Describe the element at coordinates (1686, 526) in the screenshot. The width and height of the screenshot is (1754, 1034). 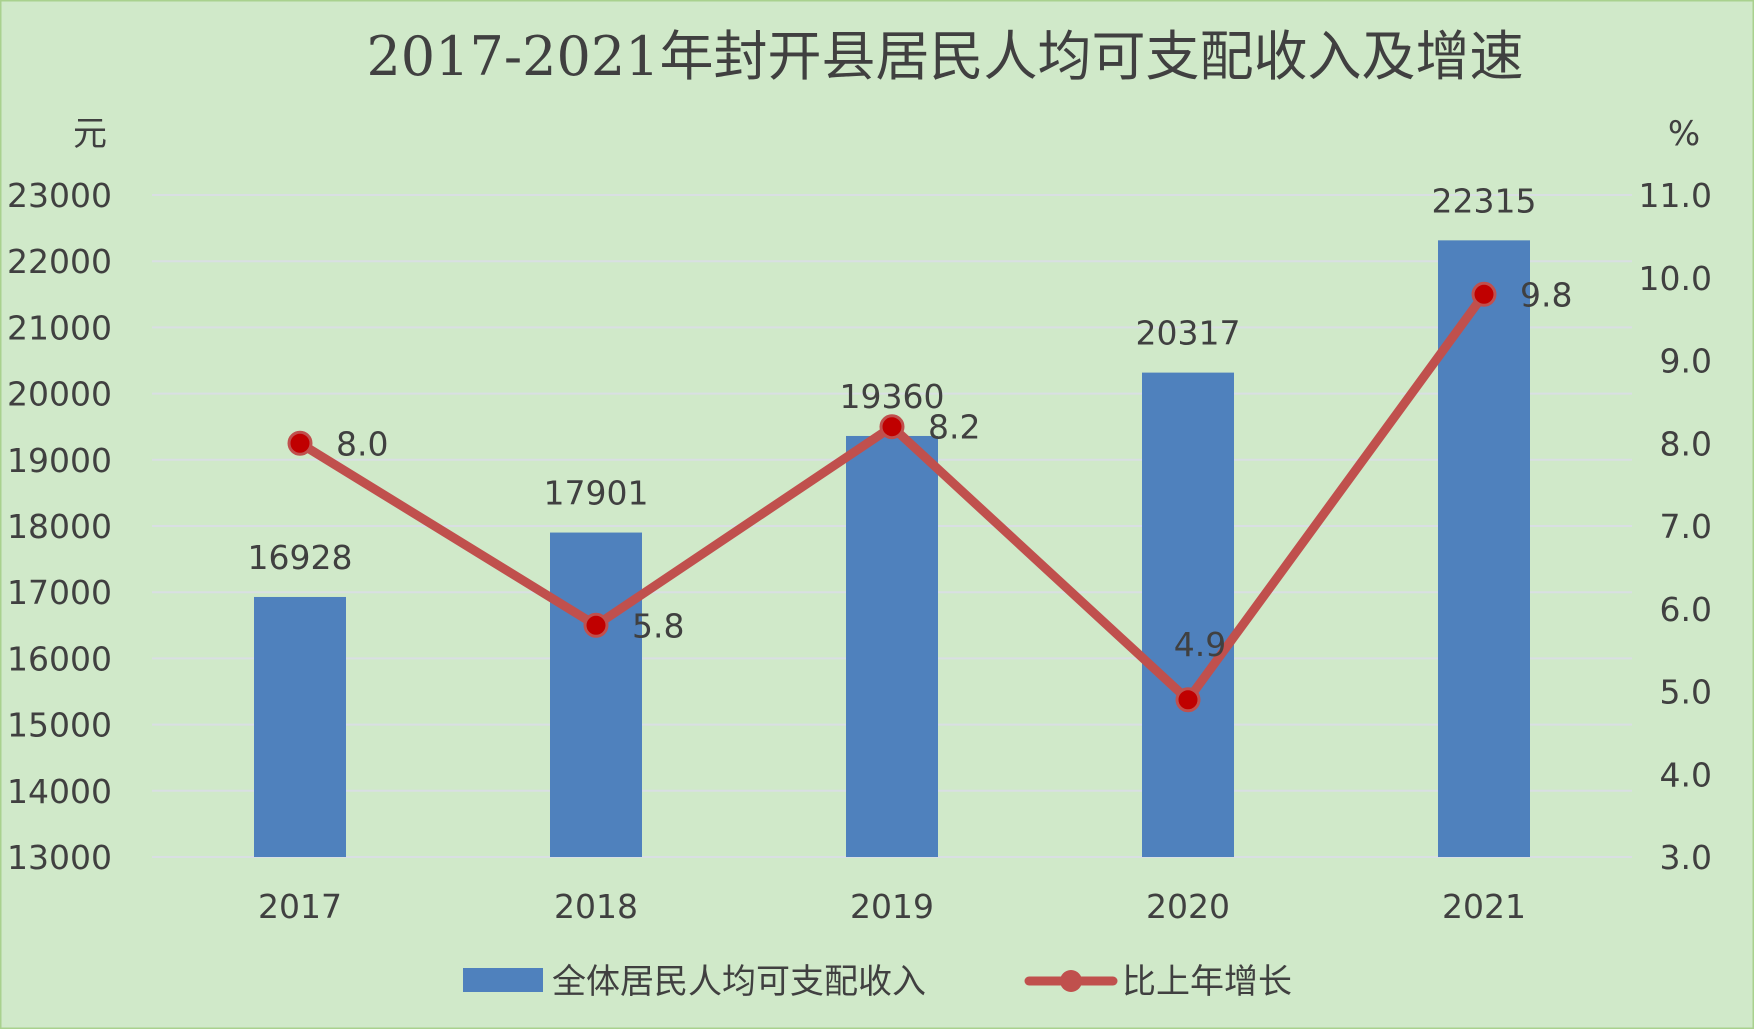
I see `y-right-tick-label: 7.0` at that location.